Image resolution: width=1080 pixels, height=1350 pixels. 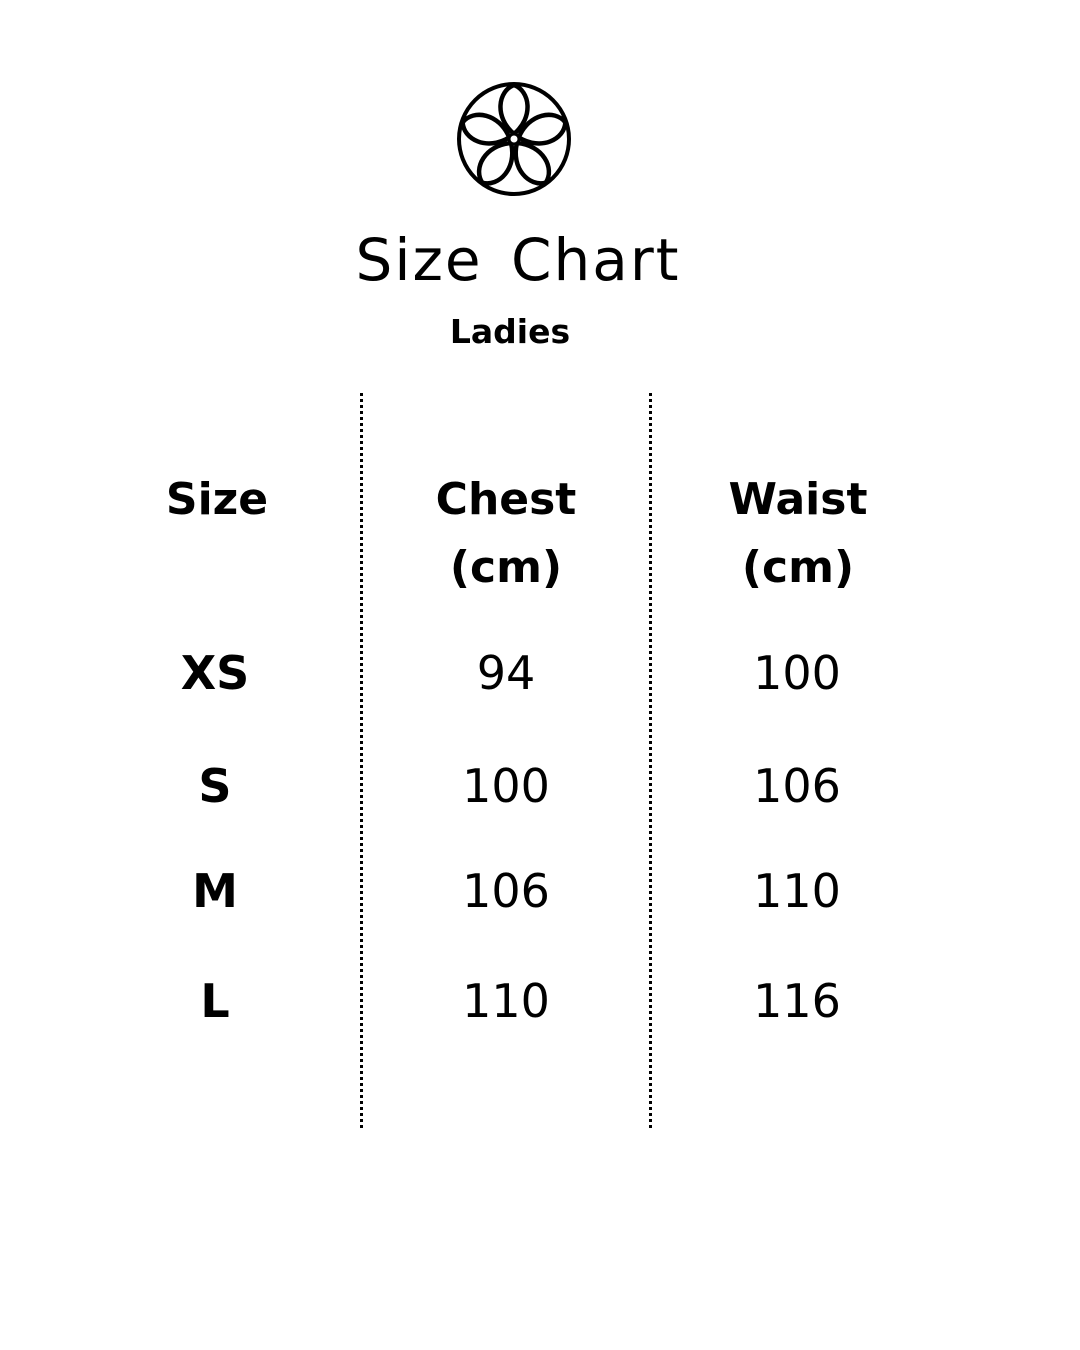 What do you see at coordinates (797, 786) in the screenshot?
I see `waist-cell: 106` at bounding box center [797, 786].